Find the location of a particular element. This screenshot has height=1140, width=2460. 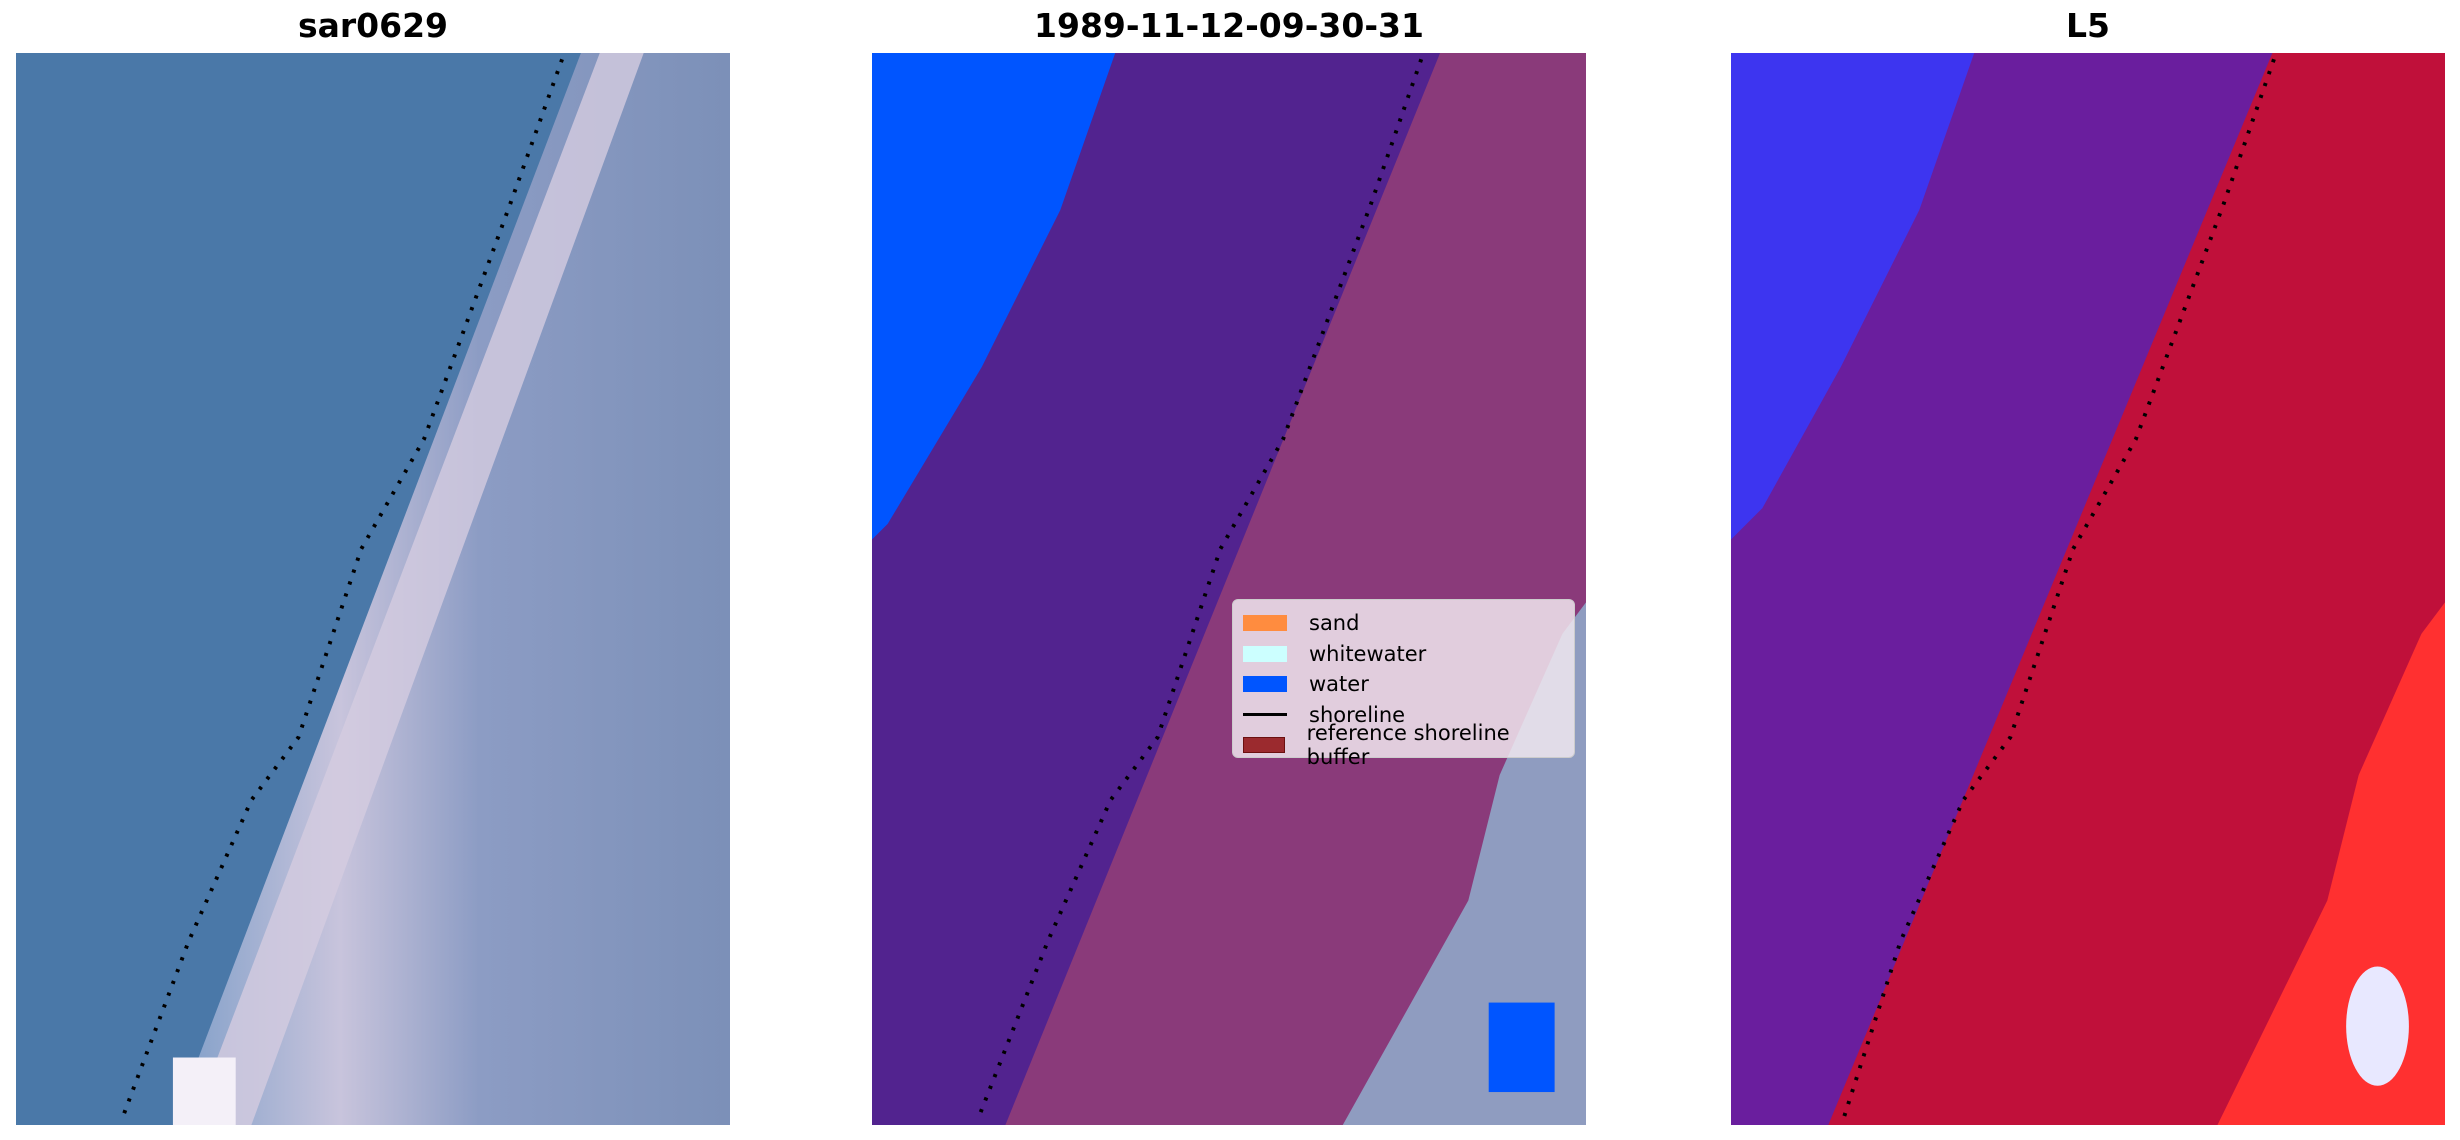

whitewater-patch is located at coordinates (204, 1091).